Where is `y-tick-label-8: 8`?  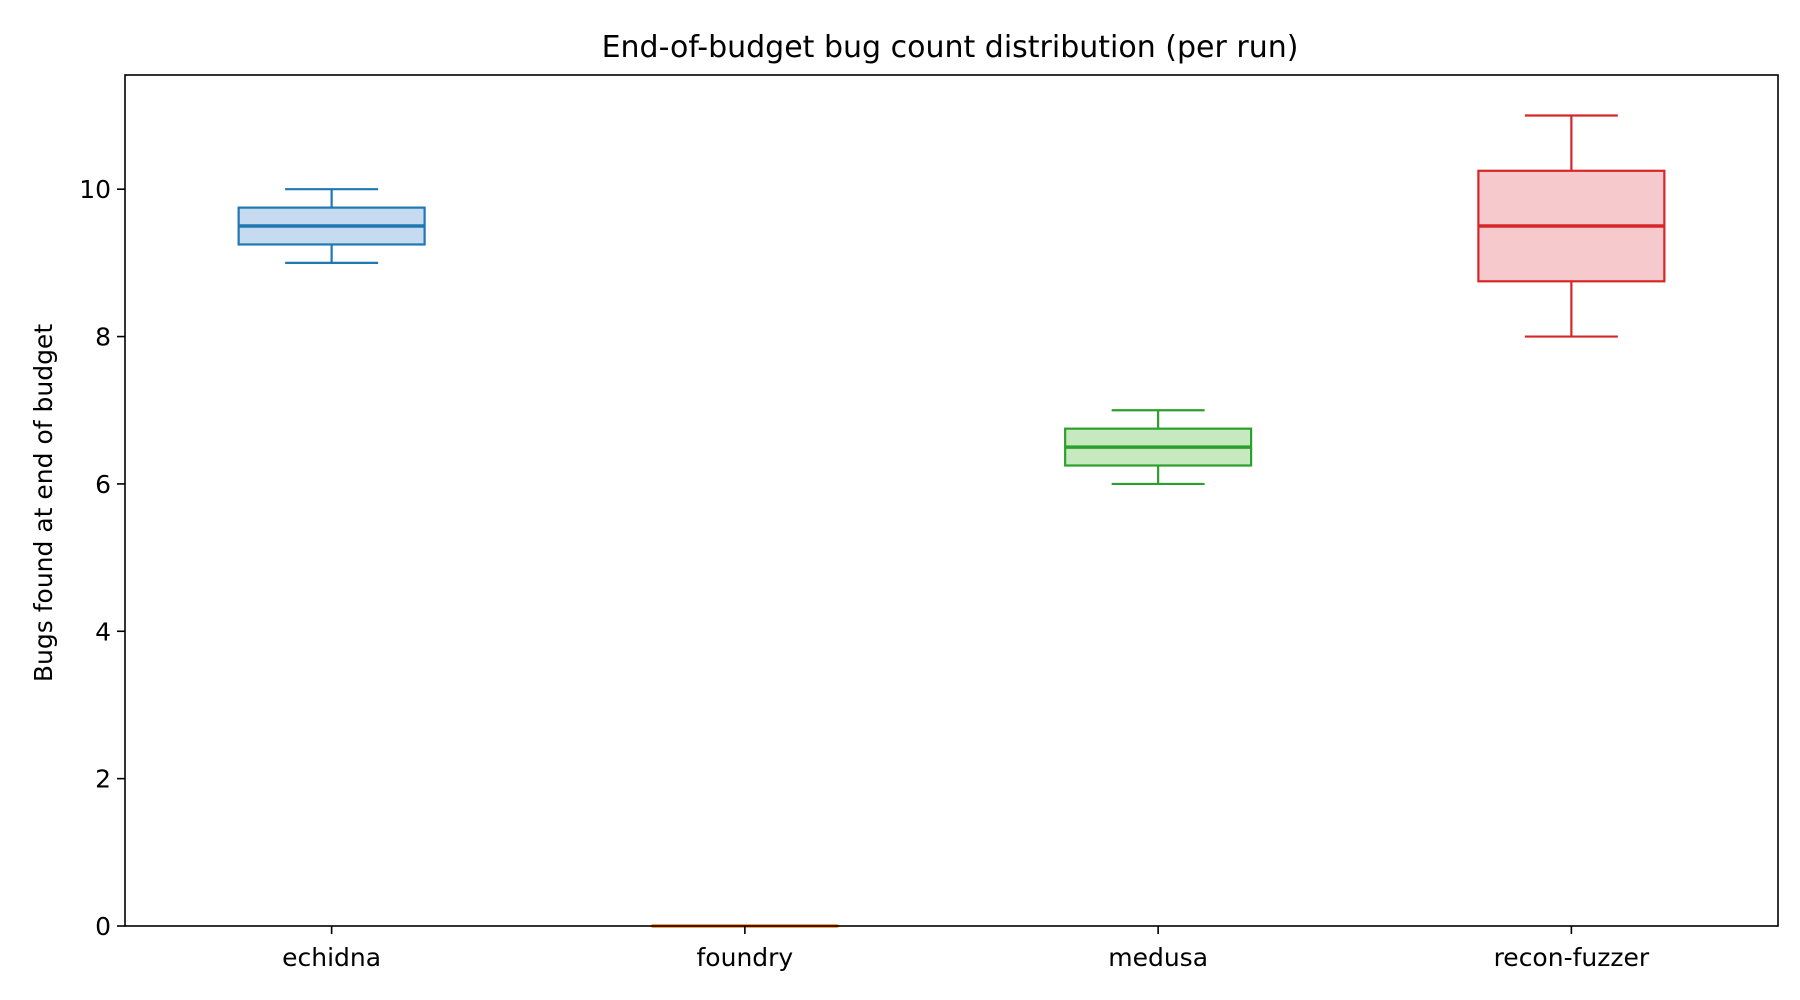 y-tick-label-8: 8 is located at coordinates (103, 337).